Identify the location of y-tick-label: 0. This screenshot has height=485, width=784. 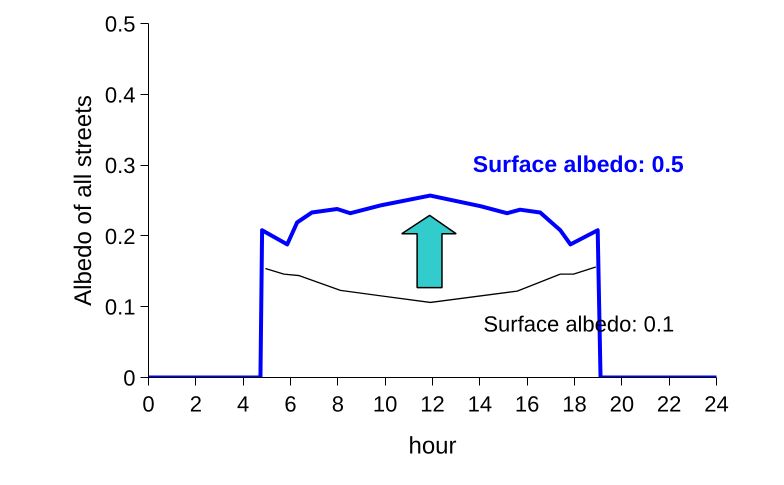
(129, 378).